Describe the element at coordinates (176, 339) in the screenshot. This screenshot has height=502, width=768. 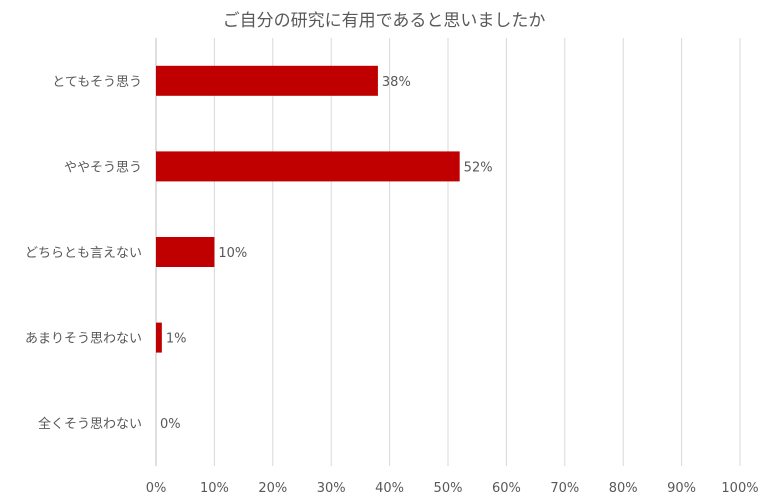
I see `data-label: 1%` at that location.